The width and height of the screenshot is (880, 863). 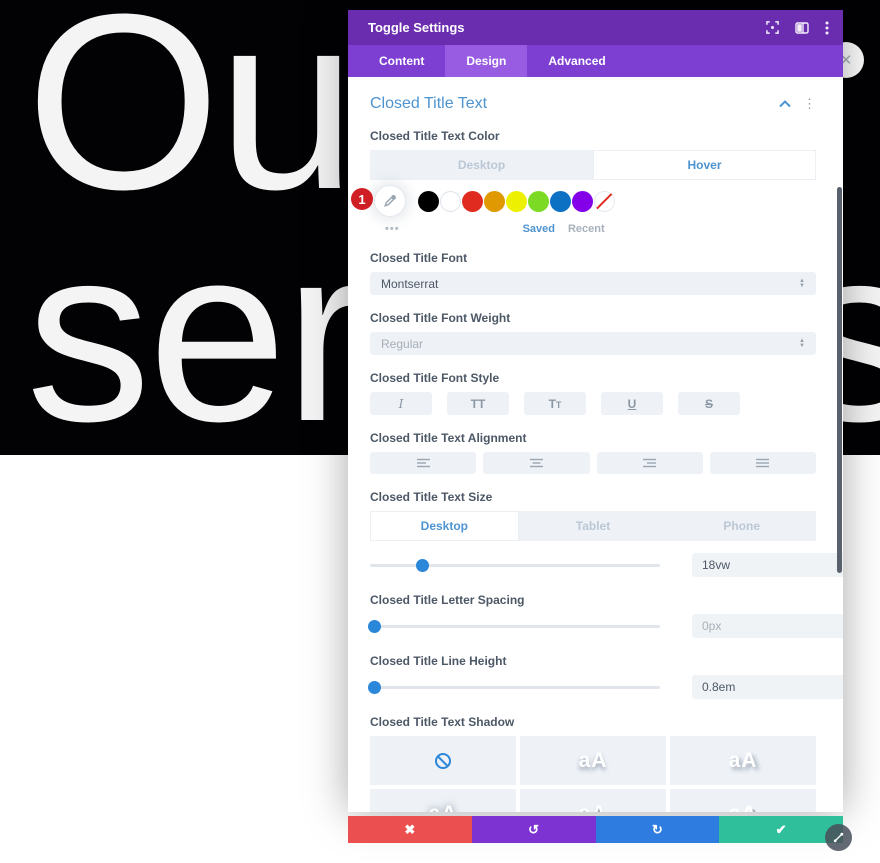 I want to click on underline-button: U, so click(x=632, y=403).